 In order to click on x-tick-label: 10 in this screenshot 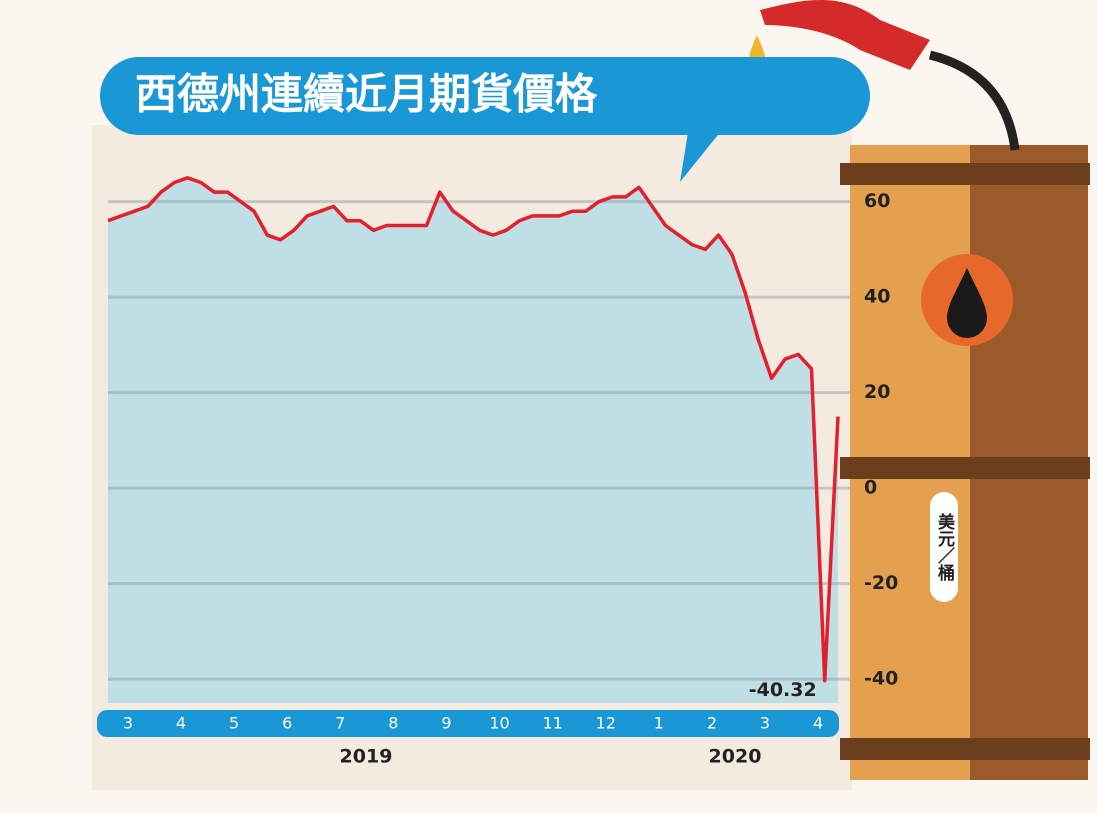, I will do `click(499, 723)`.